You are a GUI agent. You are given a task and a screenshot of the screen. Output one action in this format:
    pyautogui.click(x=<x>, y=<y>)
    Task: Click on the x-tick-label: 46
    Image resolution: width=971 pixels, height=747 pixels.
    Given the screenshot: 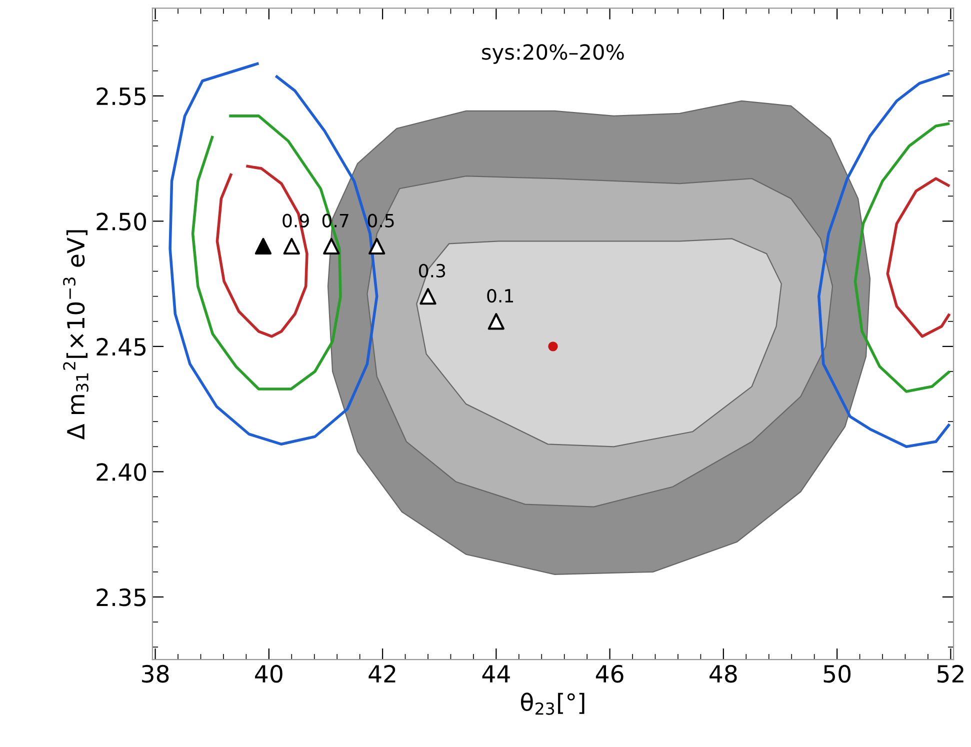 What is the action you would take?
    pyautogui.click(x=610, y=673)
    